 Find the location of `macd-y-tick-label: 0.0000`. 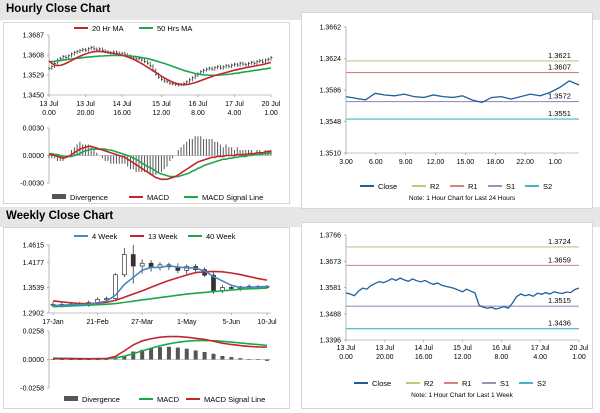

macd-y-tick-label: 0.0000 is located at coordinates (34, 156).